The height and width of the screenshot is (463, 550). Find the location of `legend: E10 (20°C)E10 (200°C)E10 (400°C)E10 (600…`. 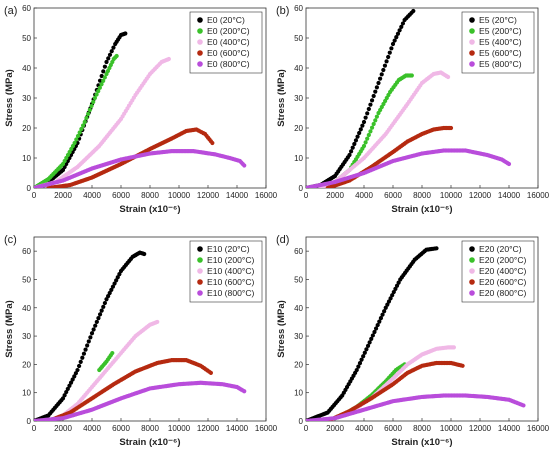

legend: E10 (20°C)E10 (200°C)E10 (400°C)E10 (600… is located at coordinates (226, 271).